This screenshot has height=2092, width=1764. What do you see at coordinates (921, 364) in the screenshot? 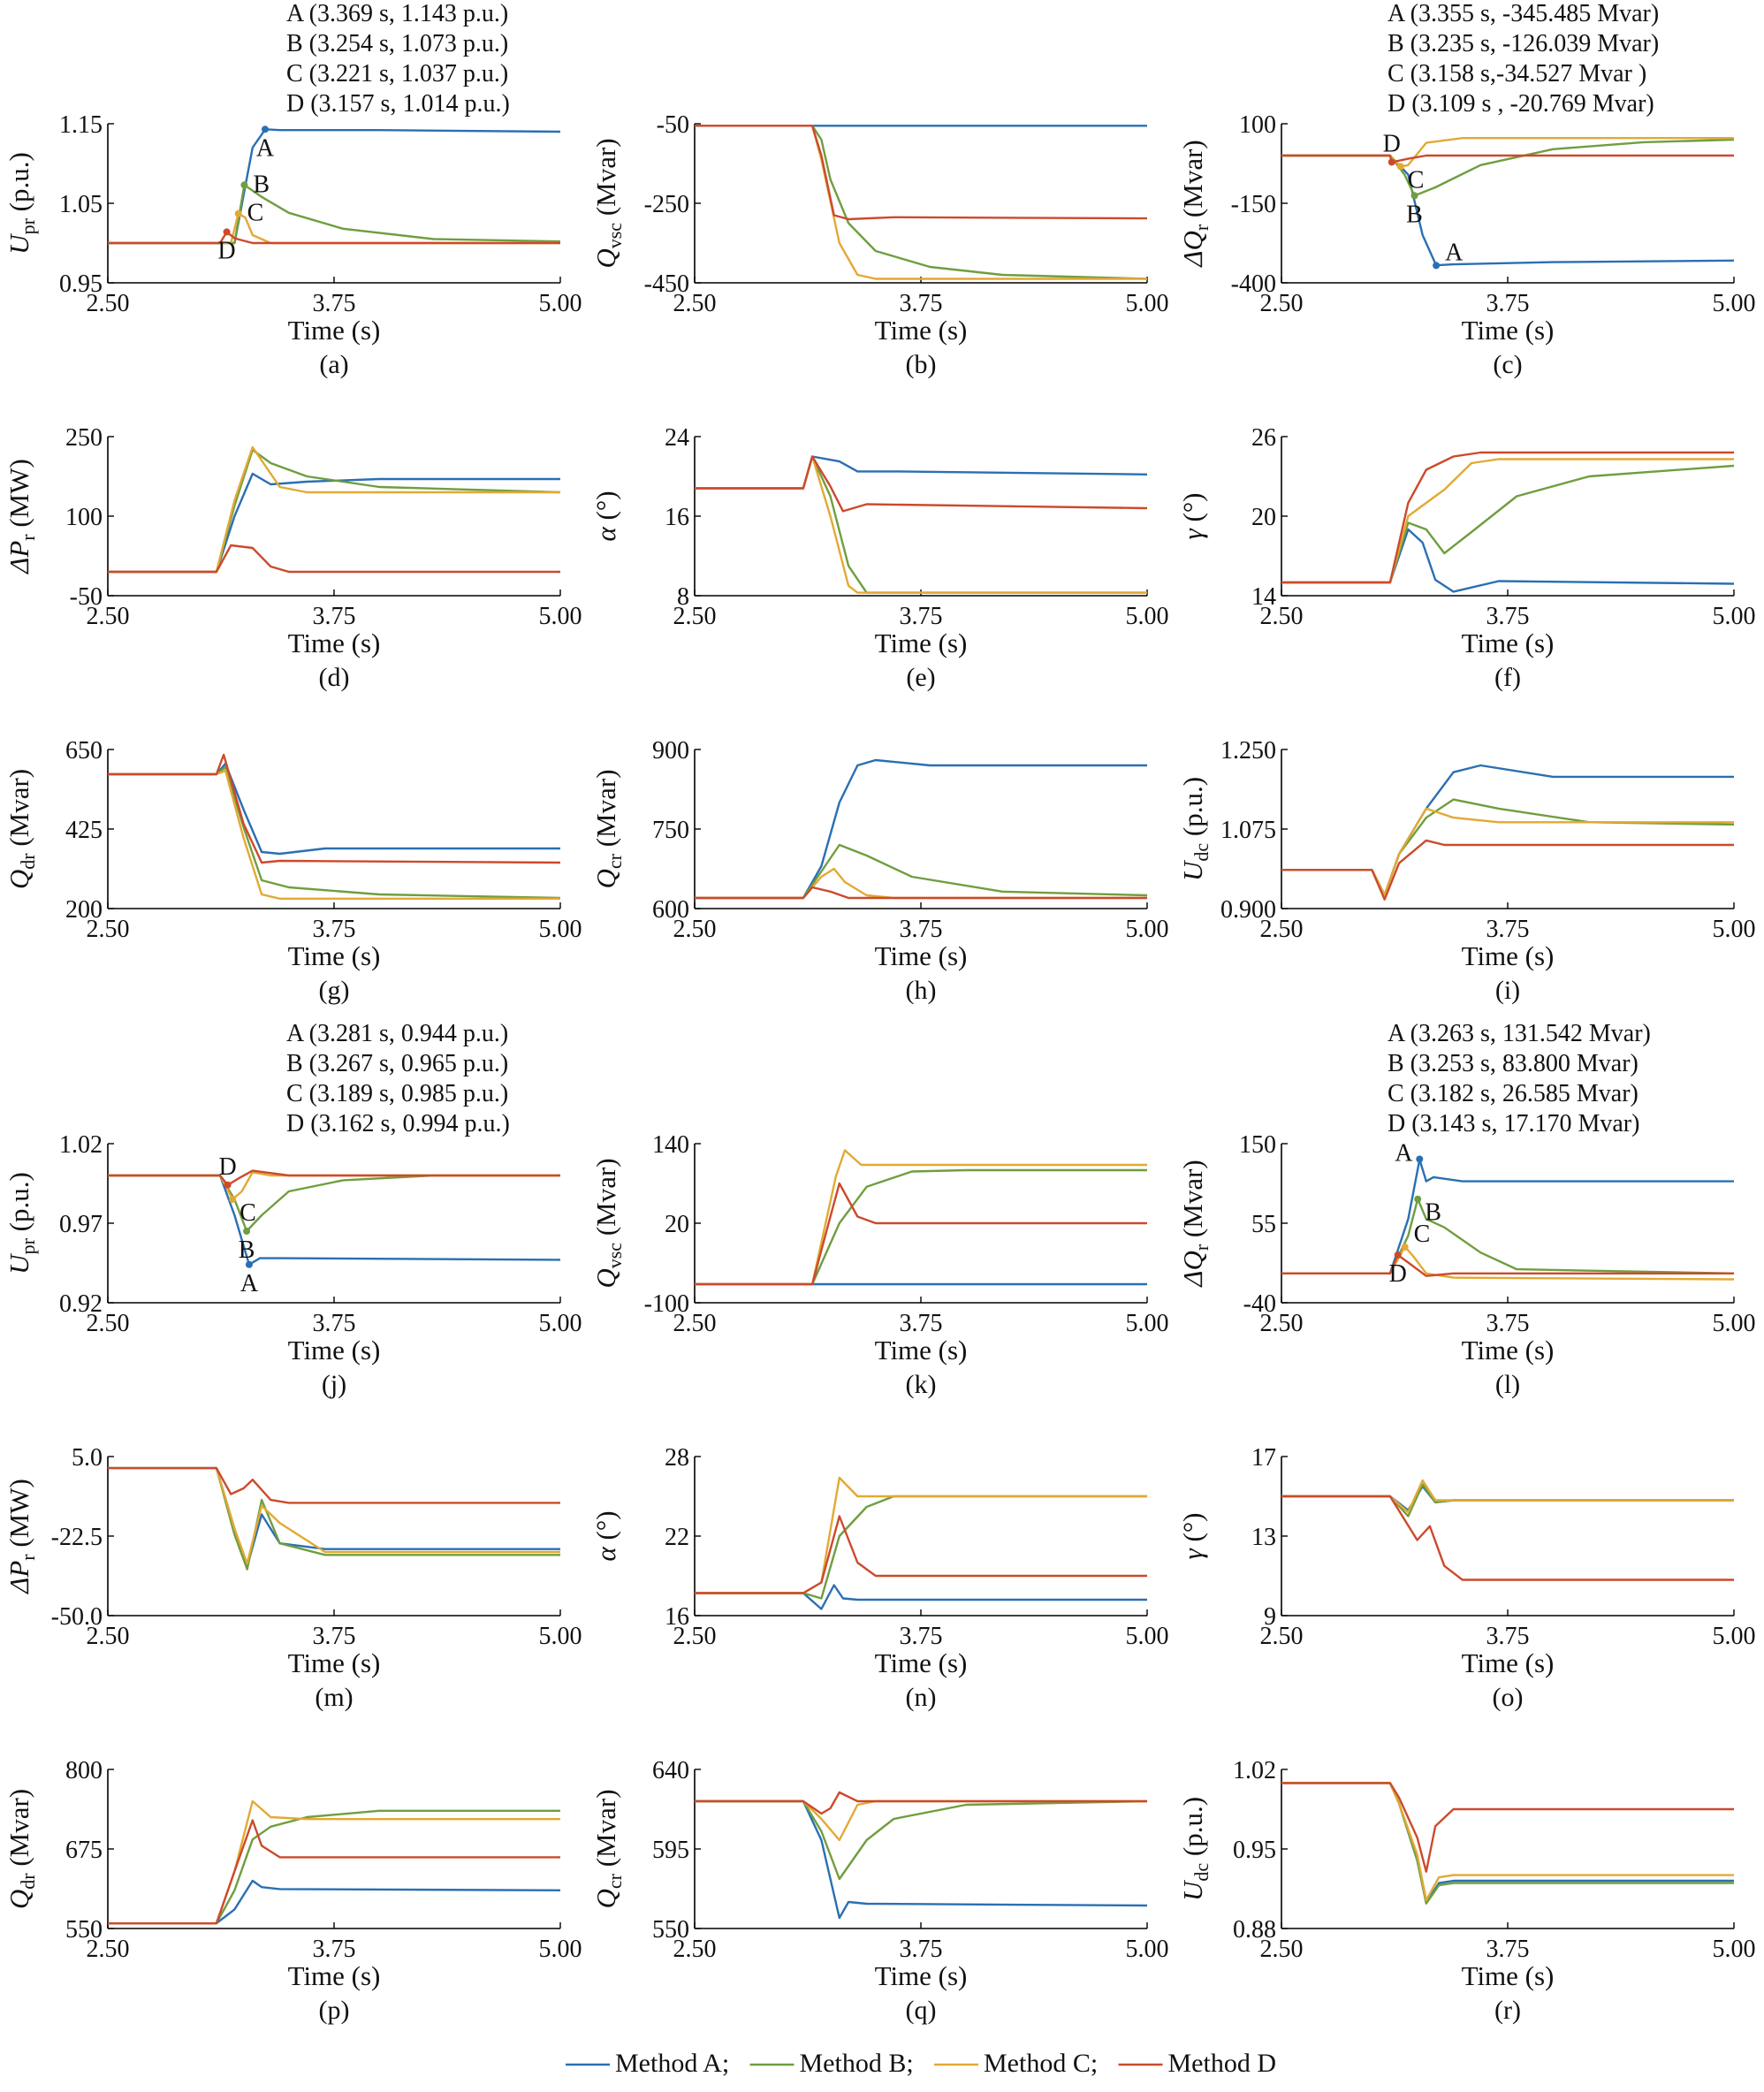
I see `panel-label: (b)` at bounding box center [921, 364].